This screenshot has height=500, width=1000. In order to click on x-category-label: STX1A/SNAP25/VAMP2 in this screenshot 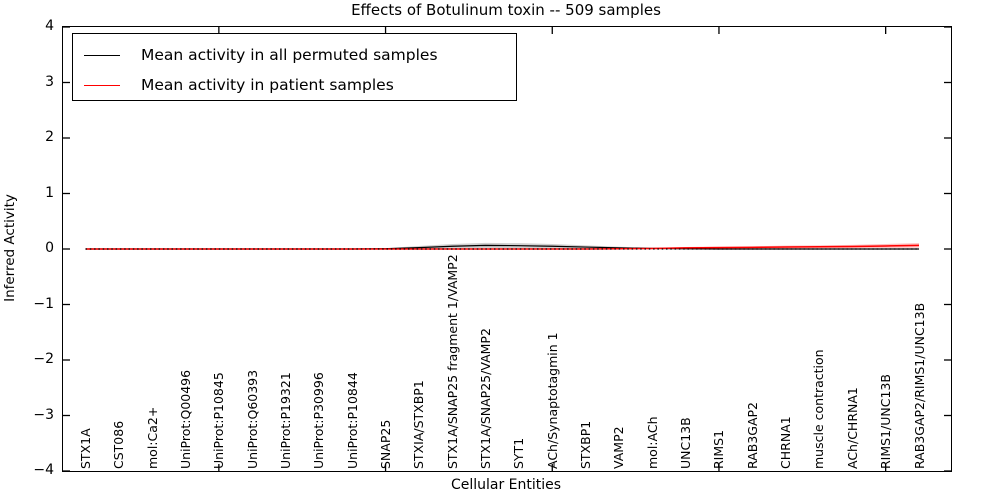, I will do `click(486, 398)`.